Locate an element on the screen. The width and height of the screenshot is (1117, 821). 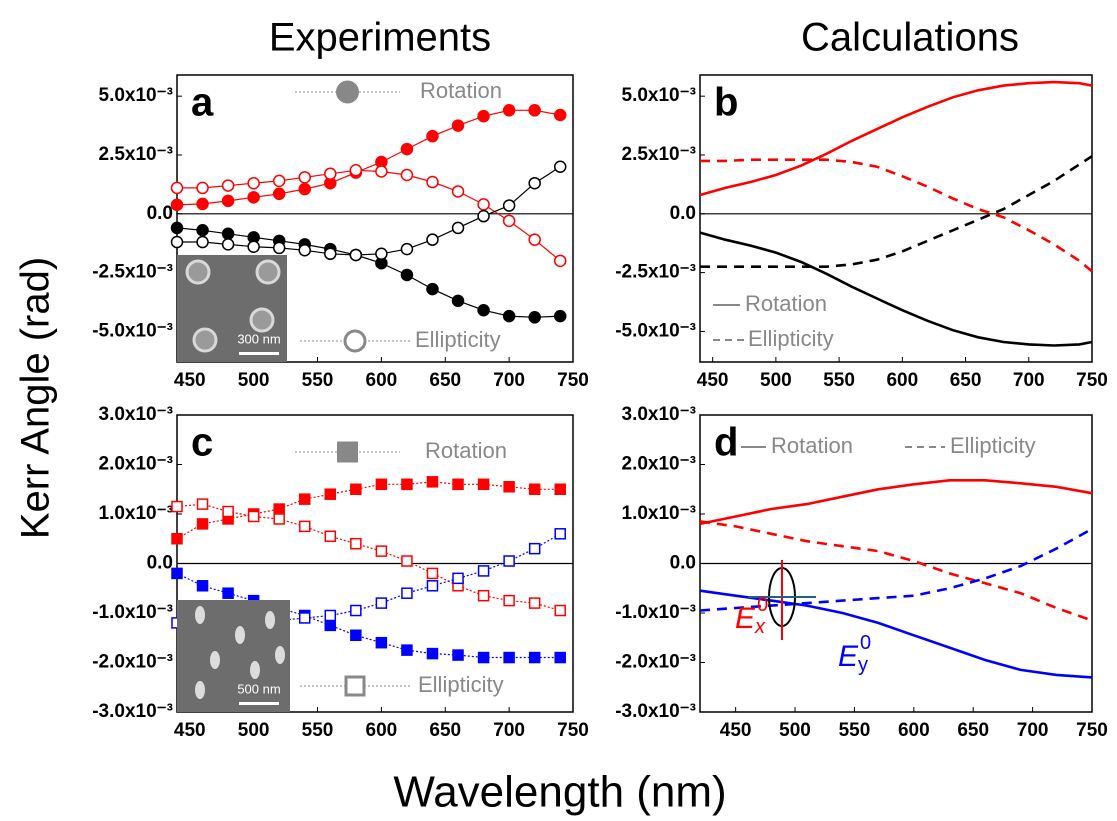
y-tick-label: -1.0x10⁻³ is located at coordinates (132, 612).